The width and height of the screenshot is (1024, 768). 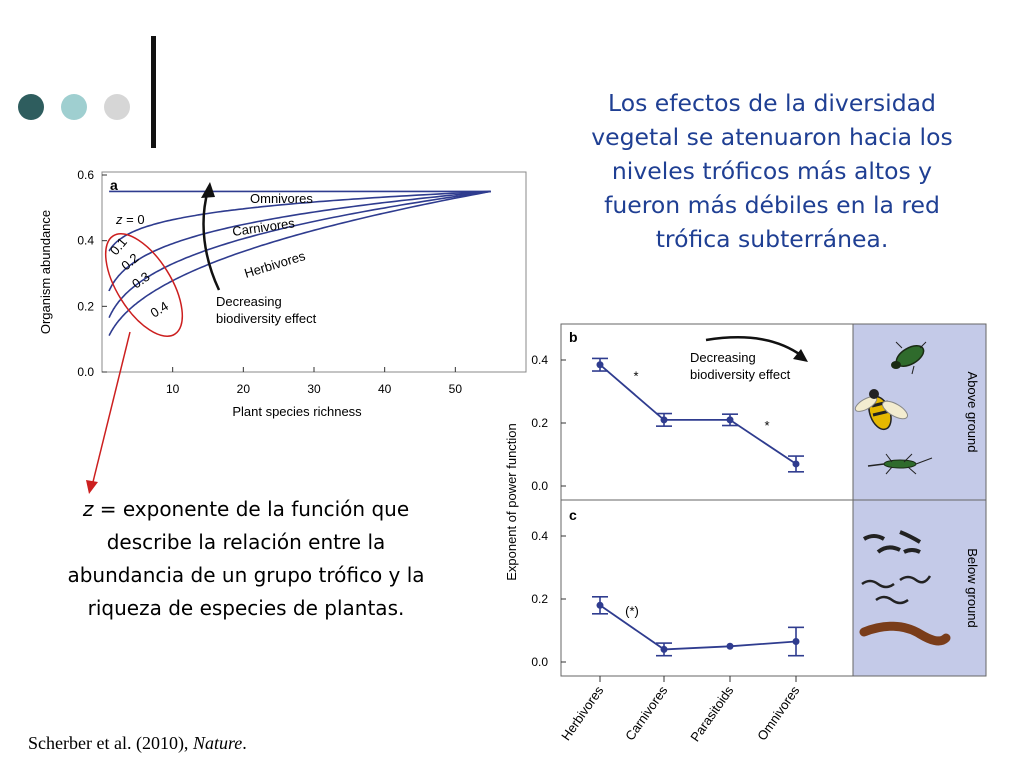 I want to click on citation: Scherber et al. (2010), Nature., so click(x=137, y=743).